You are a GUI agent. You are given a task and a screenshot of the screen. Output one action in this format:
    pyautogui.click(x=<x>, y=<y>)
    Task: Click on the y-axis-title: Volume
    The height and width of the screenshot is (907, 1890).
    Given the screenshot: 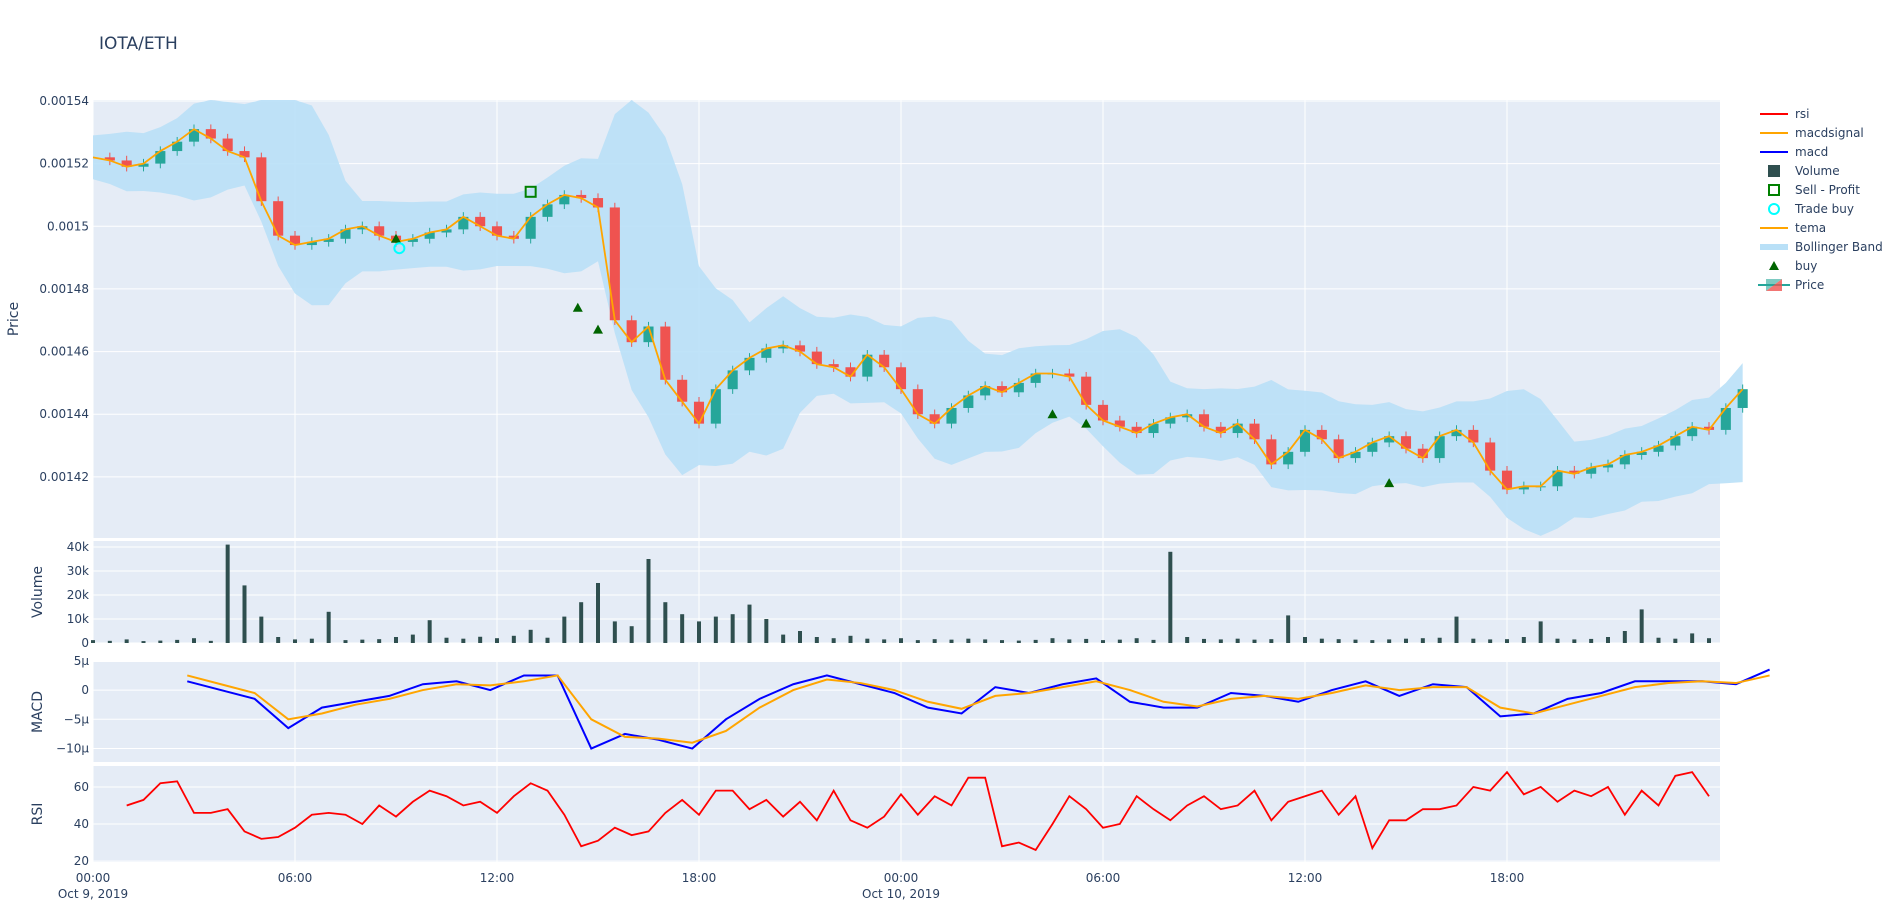 What is the action you would take?
    pyautogui.click(x=38, y=592)
    